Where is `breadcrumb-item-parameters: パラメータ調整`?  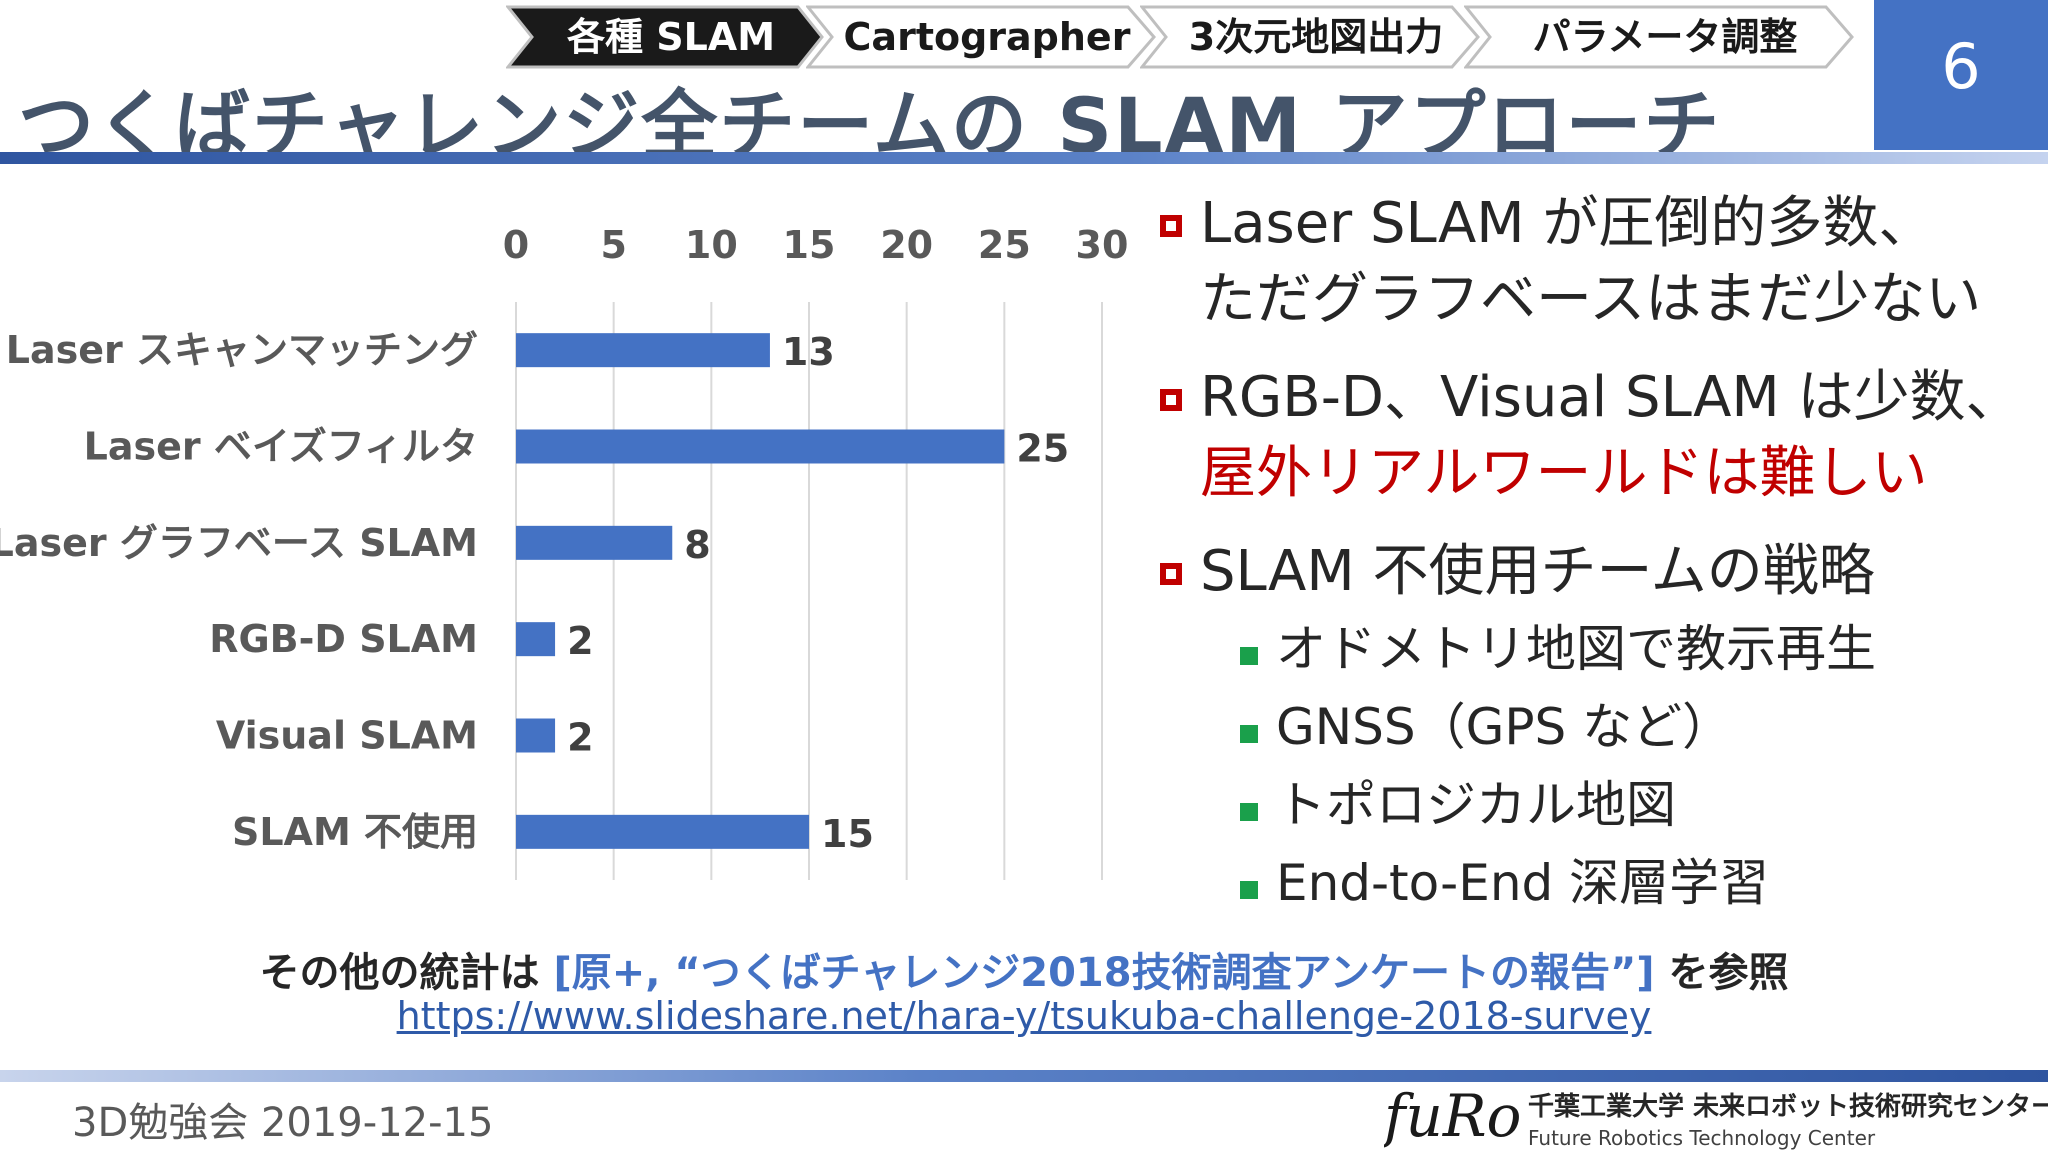 breadcrumb-item-parameters: パラメータ調整 is located at coordinates (1659, 37).